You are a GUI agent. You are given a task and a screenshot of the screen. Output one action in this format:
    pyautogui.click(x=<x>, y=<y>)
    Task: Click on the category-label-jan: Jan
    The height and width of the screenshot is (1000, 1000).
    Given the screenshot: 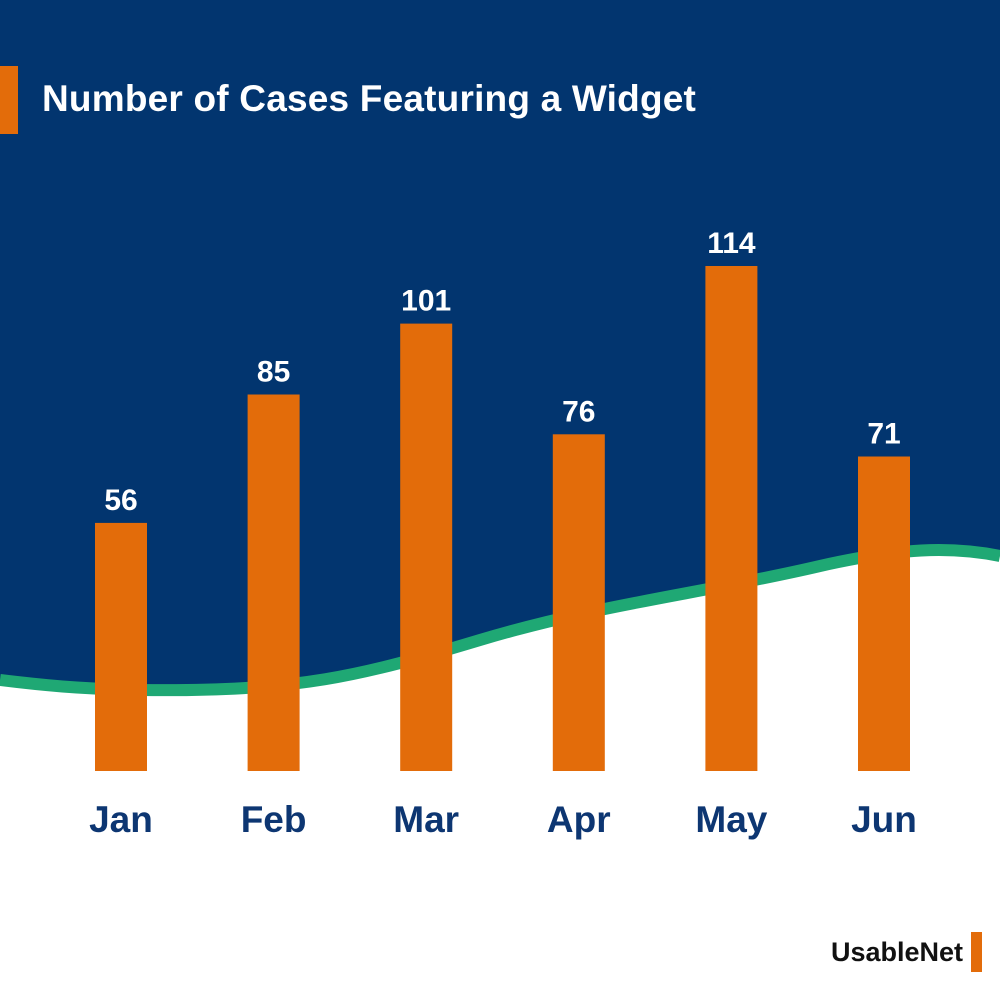 What is the action you would take?
    pyautogui.click(x=121, y=819)
    